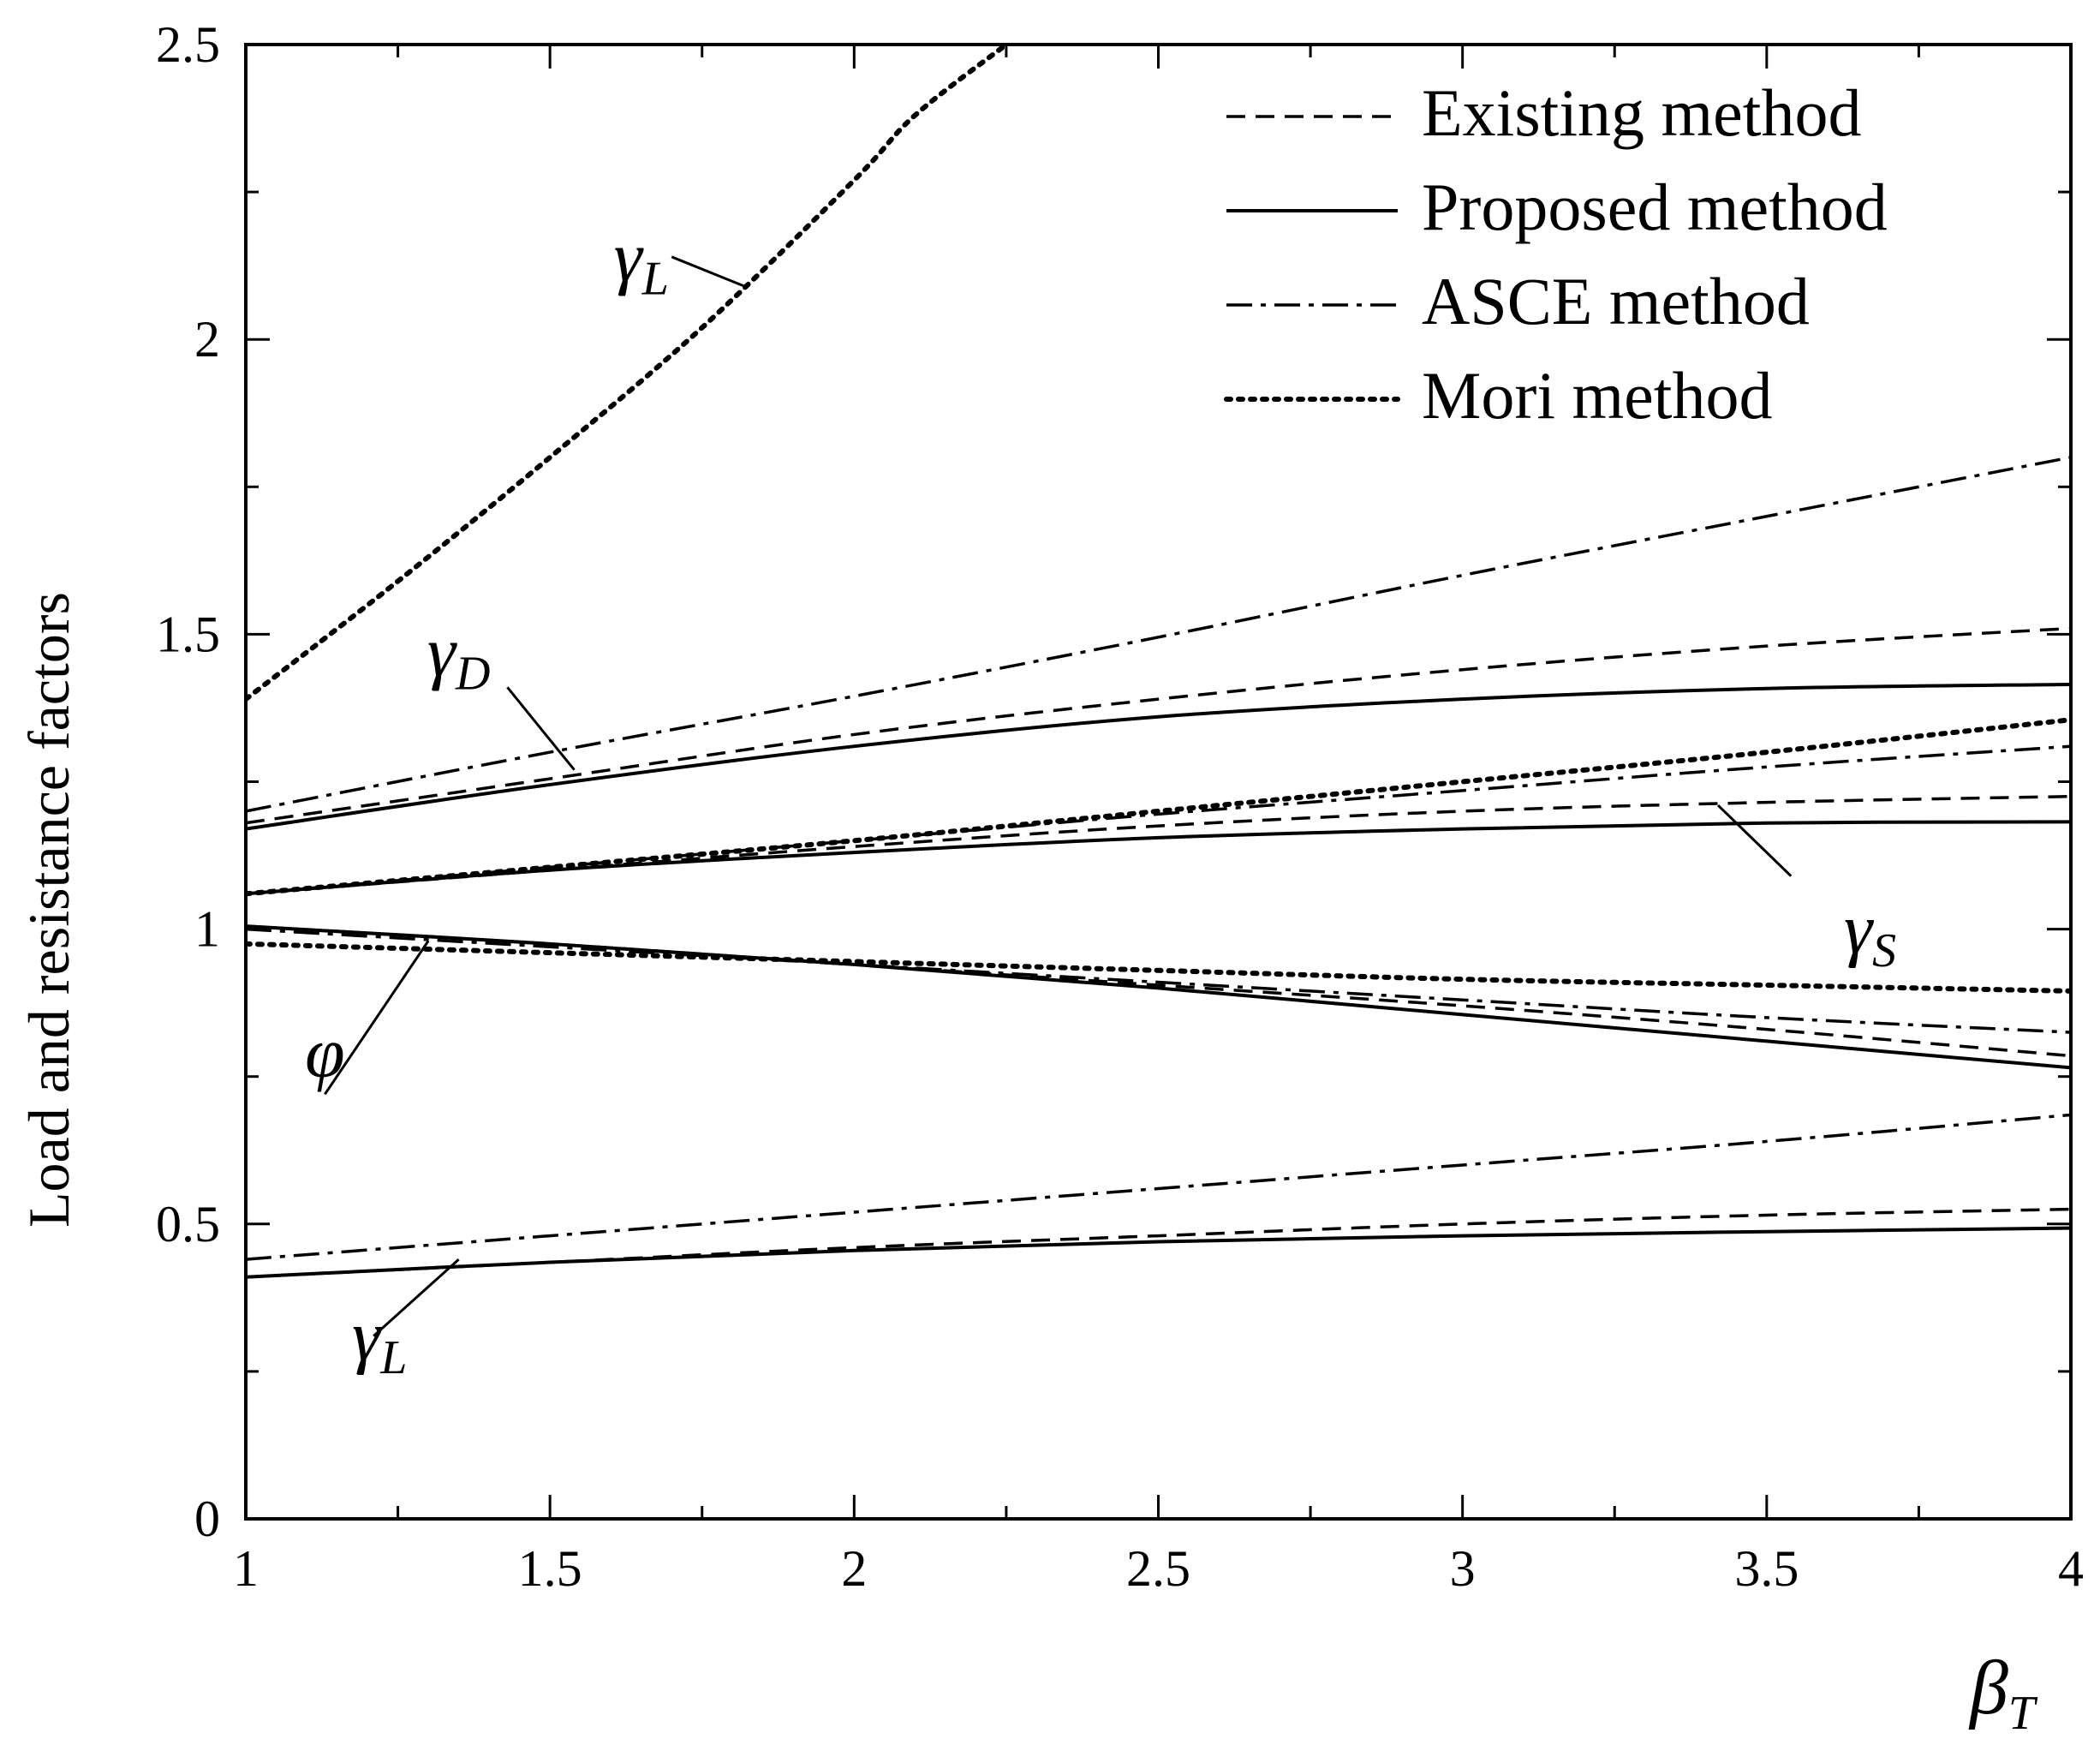 The image size is (2100, 1745). What do you see at coordinates (188, 1224) in the screenshot?
I see `y-tick-label: 0.5` at bounding box center [188, 1224].